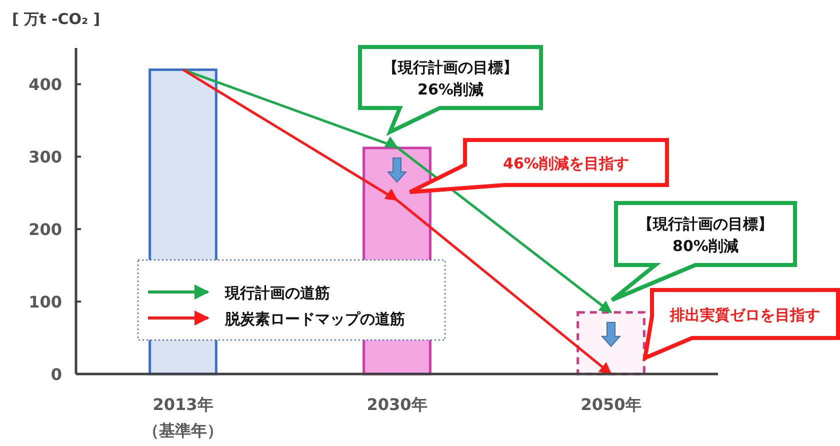  I want to click on legend-label: 現行計画の道筋, so click(277, 293).